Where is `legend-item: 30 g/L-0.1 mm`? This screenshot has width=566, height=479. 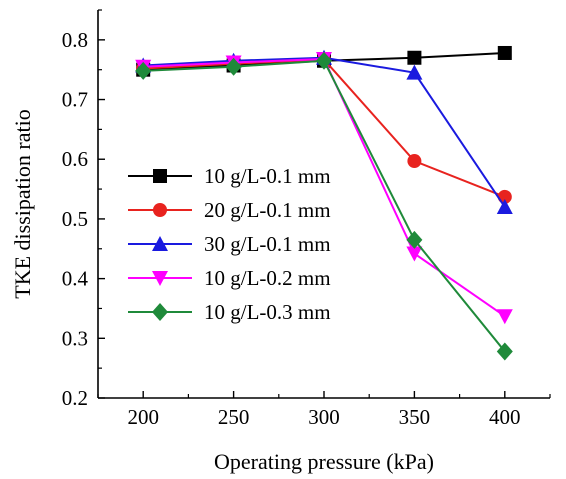 legend-item: 30 g/L-0.1 mm is located at coordinates (229, 244).